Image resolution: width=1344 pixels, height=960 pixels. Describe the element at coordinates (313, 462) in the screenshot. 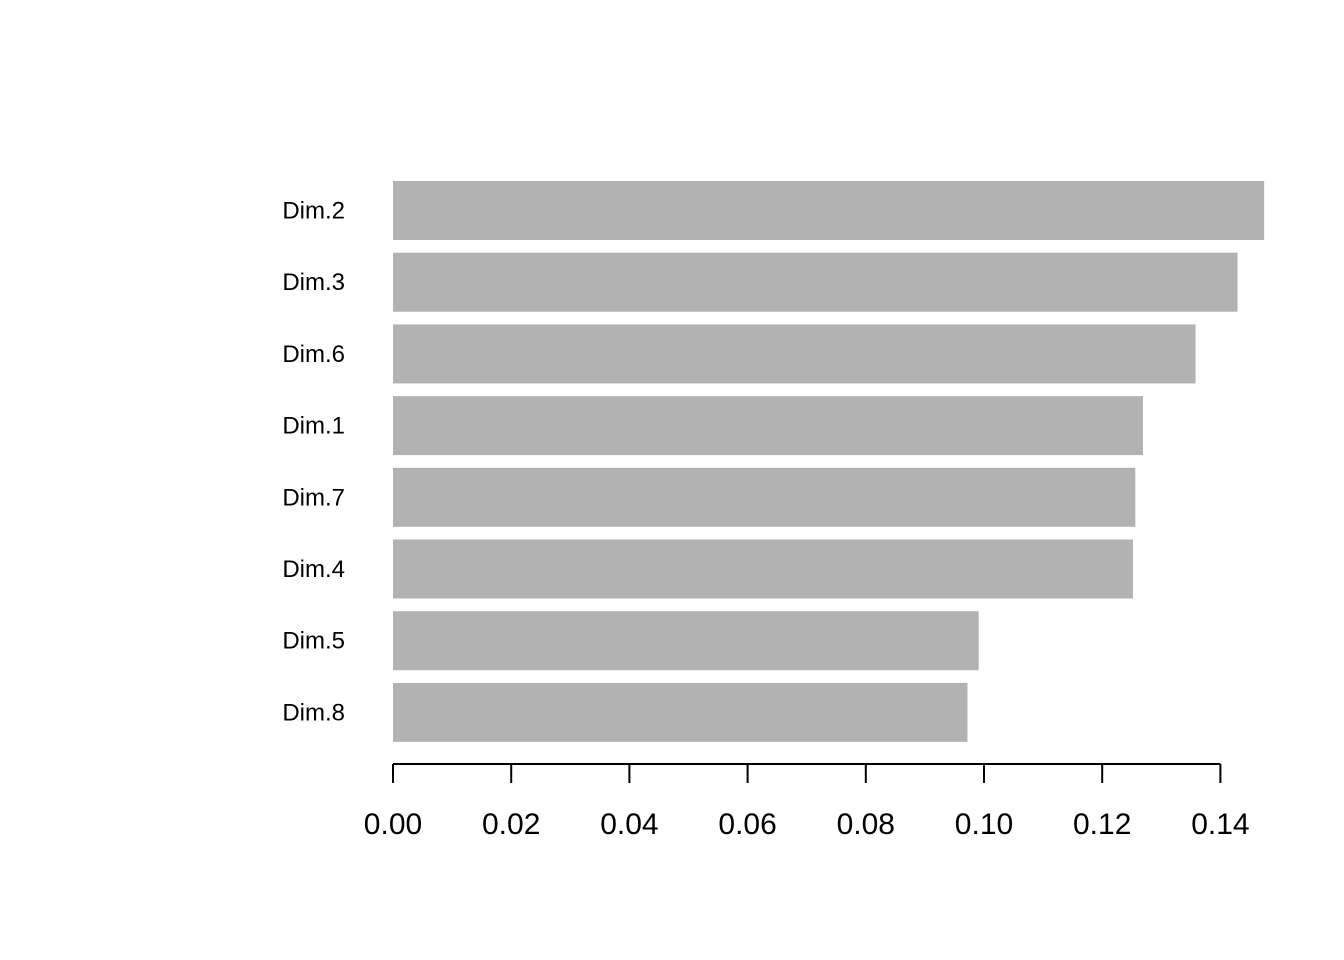

I see `category-labels: Dim.2 Dim.3 Dim.6 Dim.1 Dim.7 Dim.4 Dim.5 Dim.8` at that location.